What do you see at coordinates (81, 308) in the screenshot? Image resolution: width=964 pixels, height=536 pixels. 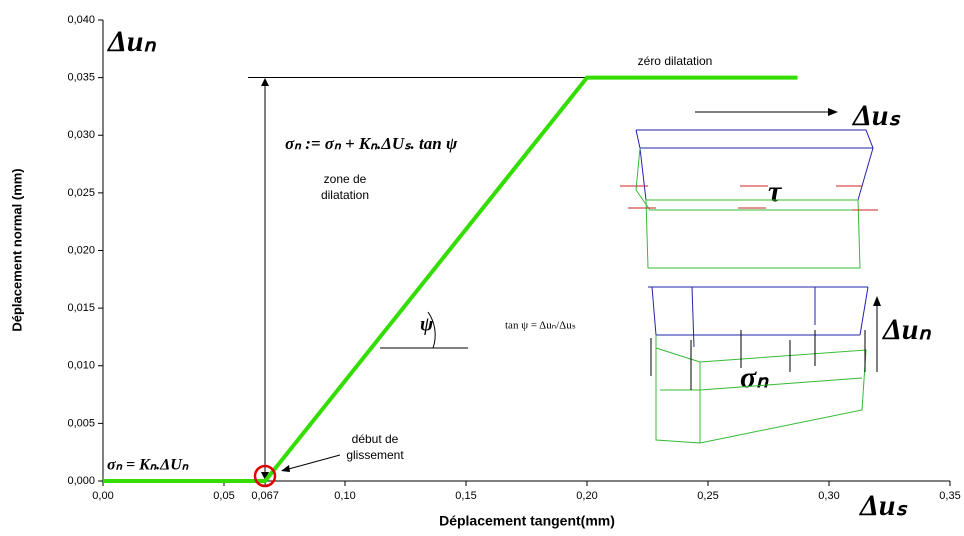 I see `y-tick-label: 0,015` at bounding box center [81, 308].